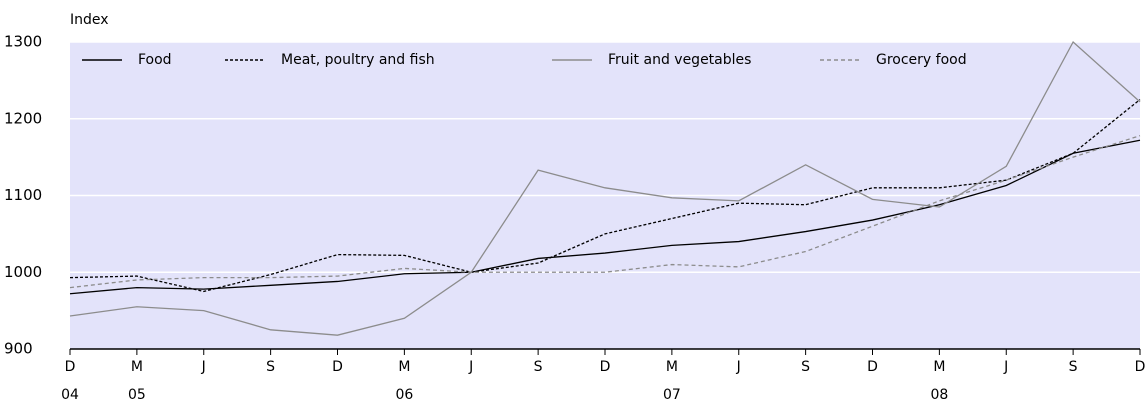 This screenshot has height=414, width=1145. Describe the element at coordinates (404, 395) in the screenshot. I see `x-year-label: 06` at that location.